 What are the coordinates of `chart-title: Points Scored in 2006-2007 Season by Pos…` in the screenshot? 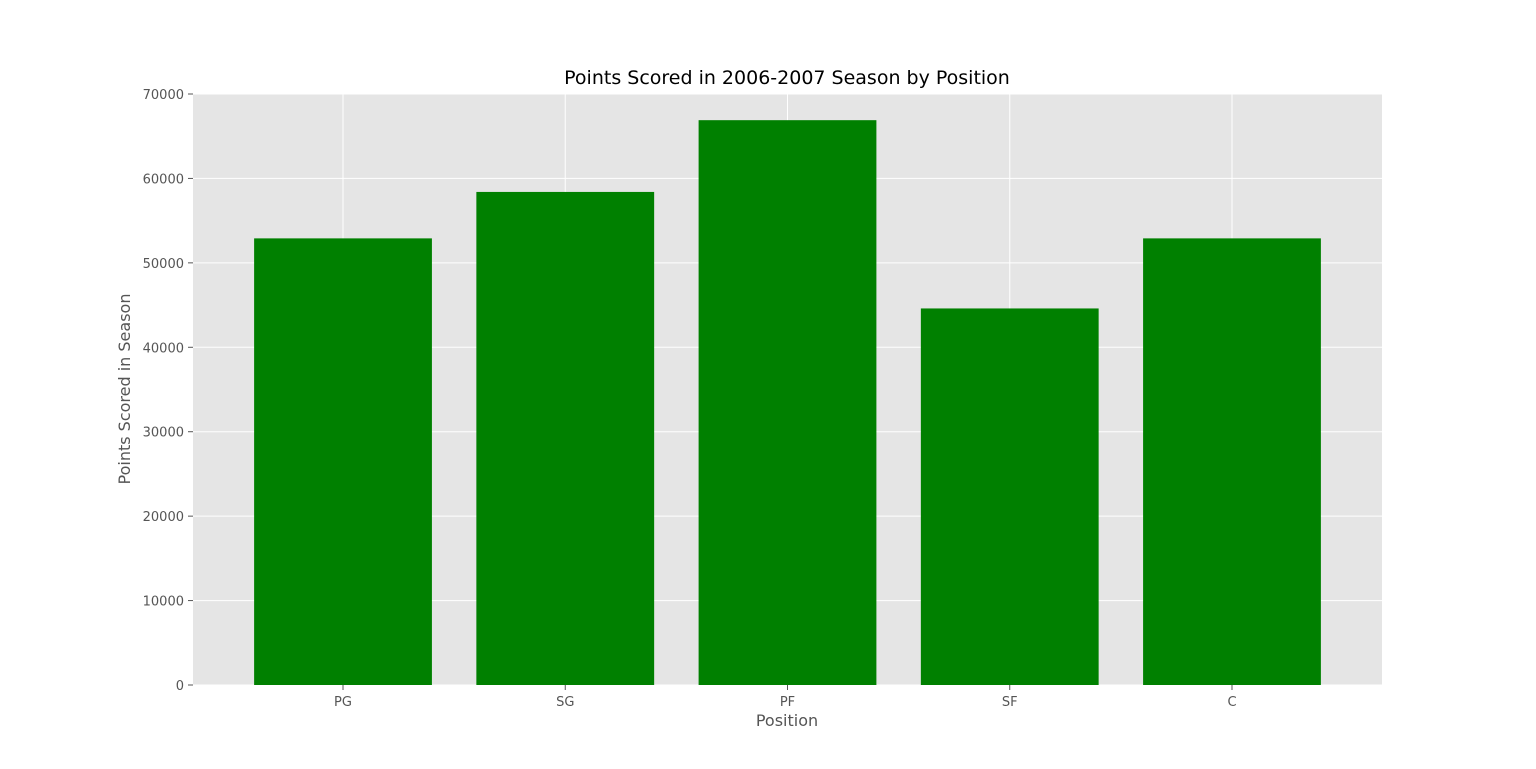 It's located at (787, 78).